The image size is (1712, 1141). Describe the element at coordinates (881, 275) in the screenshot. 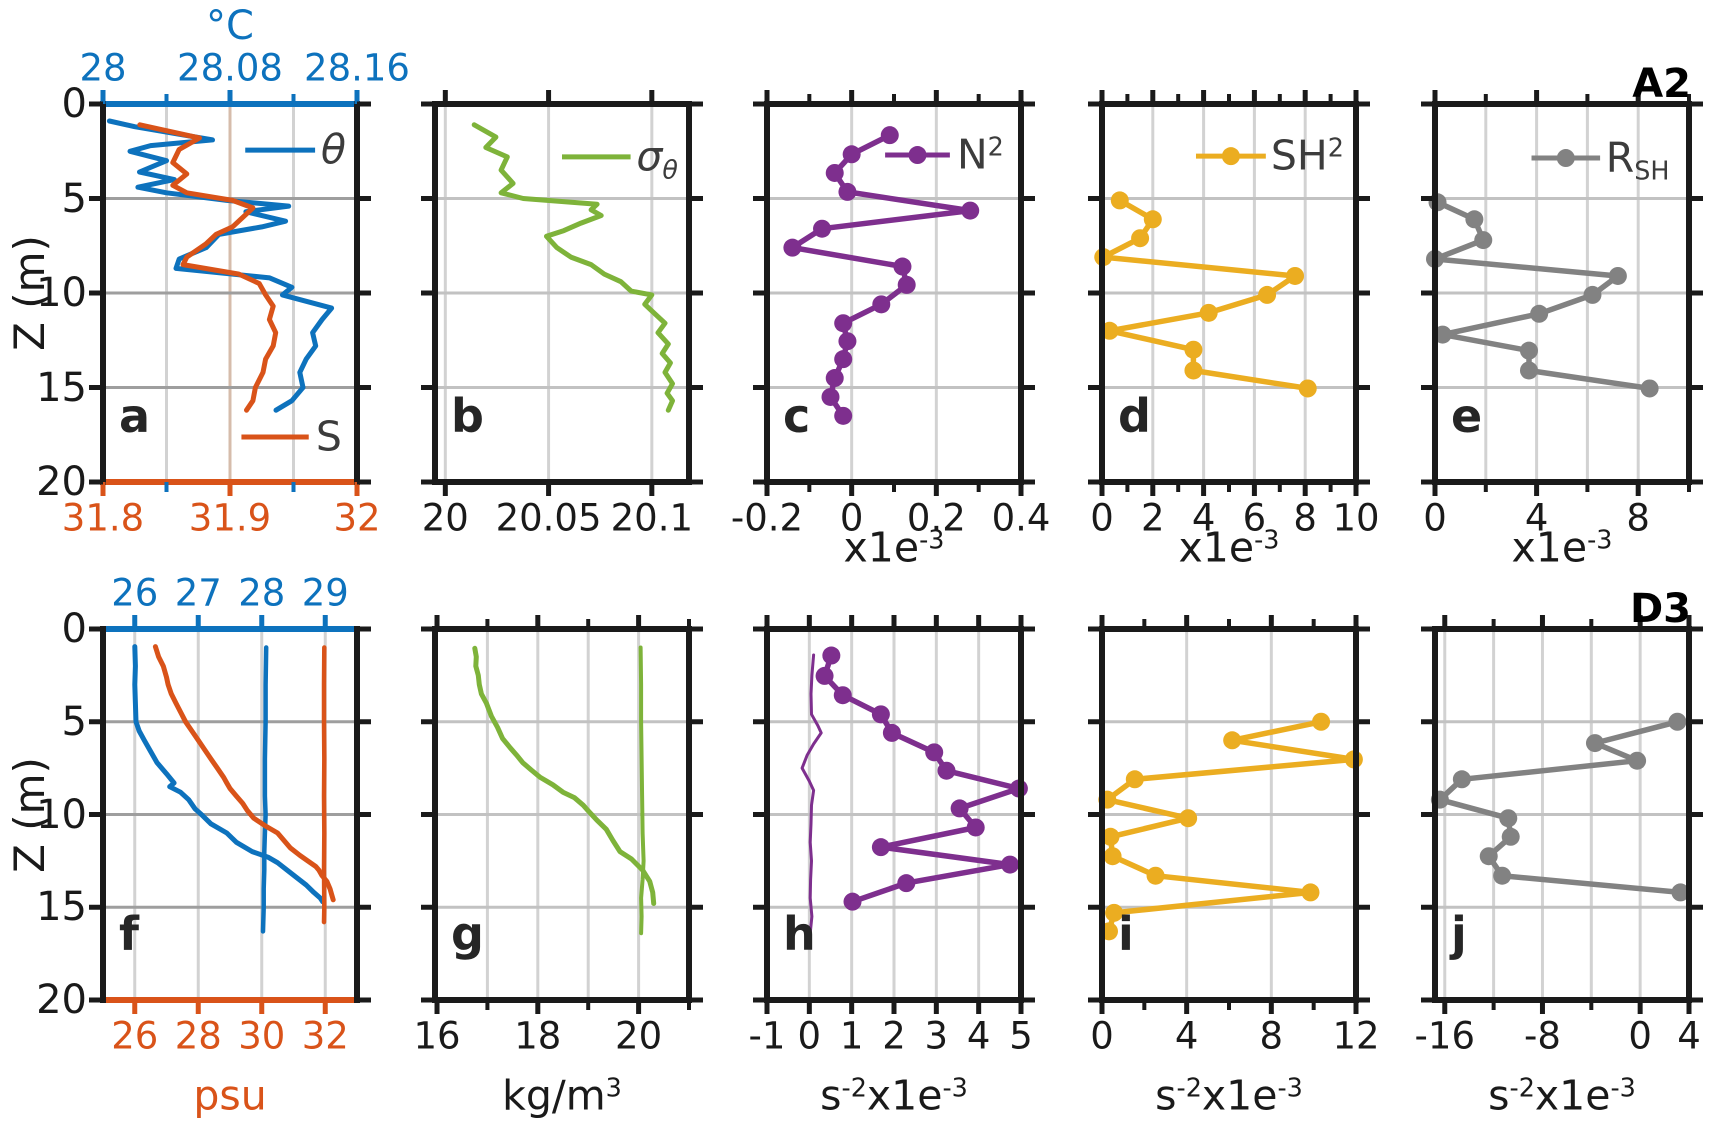

I see `n2-profile` at that location.